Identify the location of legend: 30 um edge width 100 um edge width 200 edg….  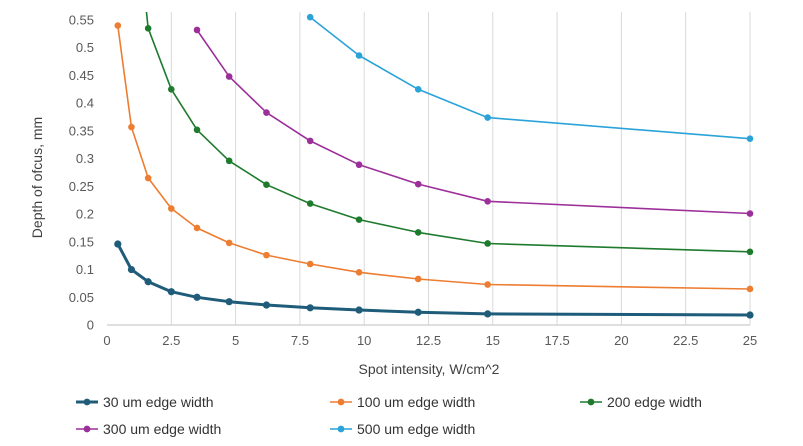
(389, 415).